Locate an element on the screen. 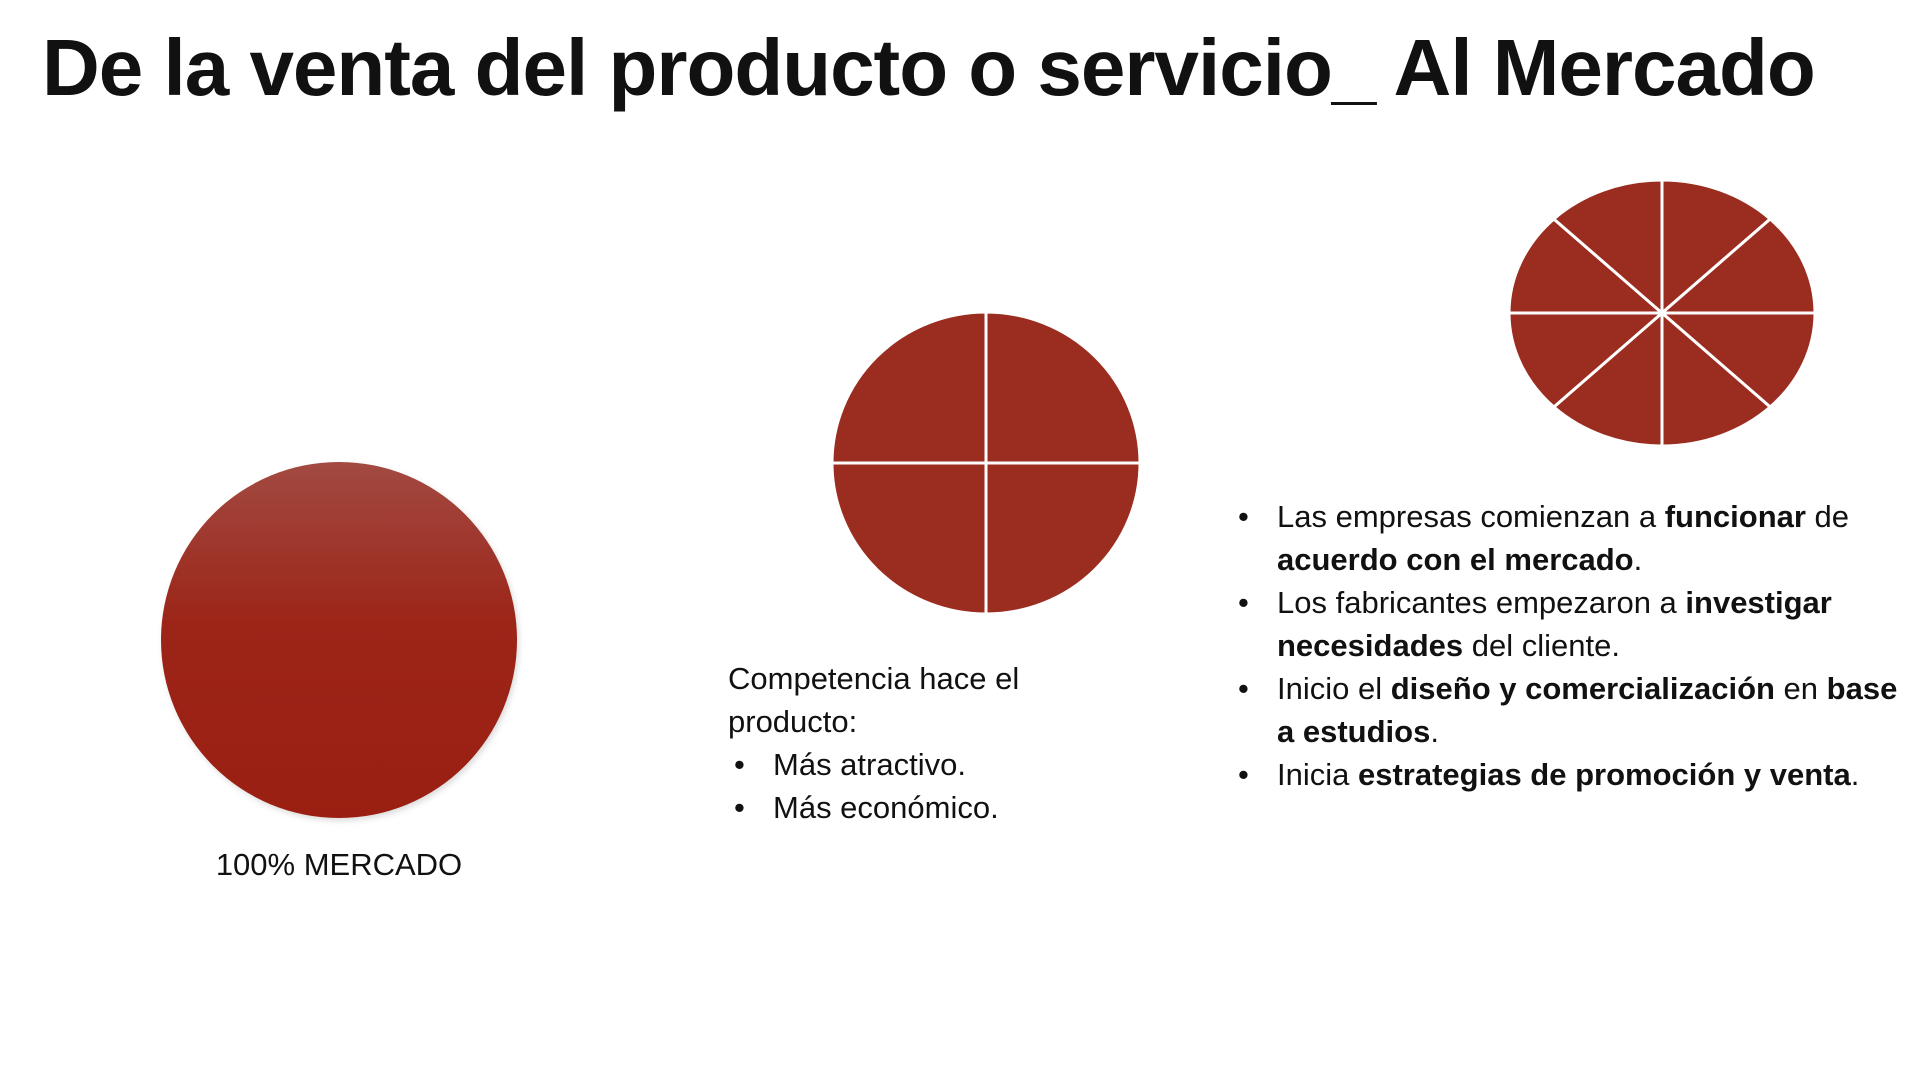  bold-phrase: estrategias de promoción y venta is located at coordinates (1604, 774).